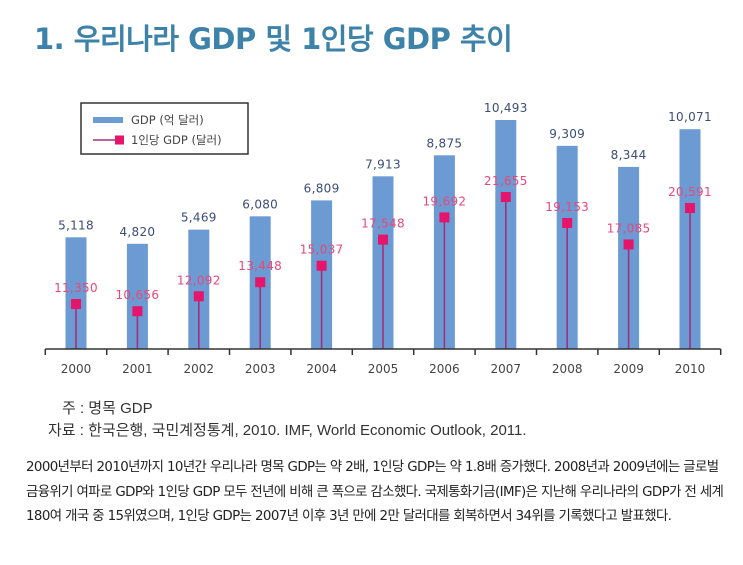 The image size is (743, 565). What do you see at coordinates (690, 117) in the screenshot?
I see `gdp-value-label: 10,071` at bounding box center [690, 117].